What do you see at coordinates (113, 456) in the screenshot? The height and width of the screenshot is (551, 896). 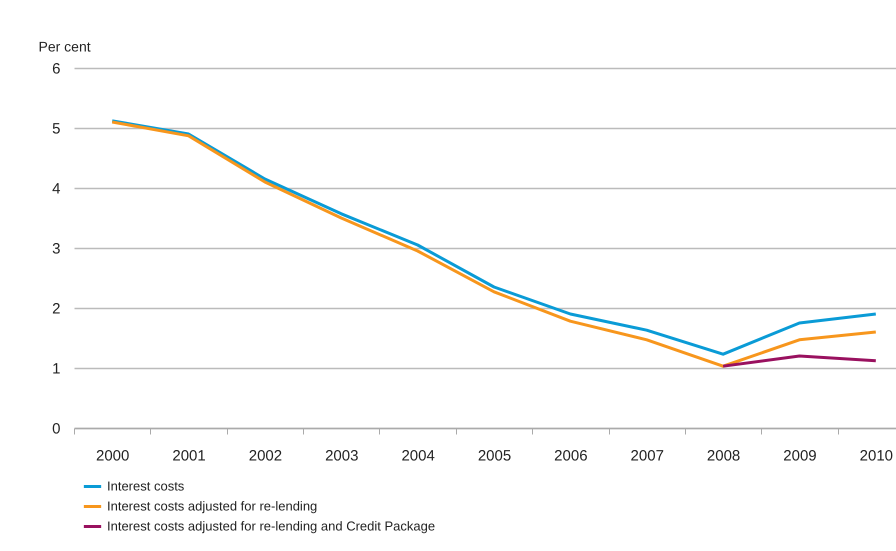 I see `x-tick-label: 2000` at bounding box center [113, 456].